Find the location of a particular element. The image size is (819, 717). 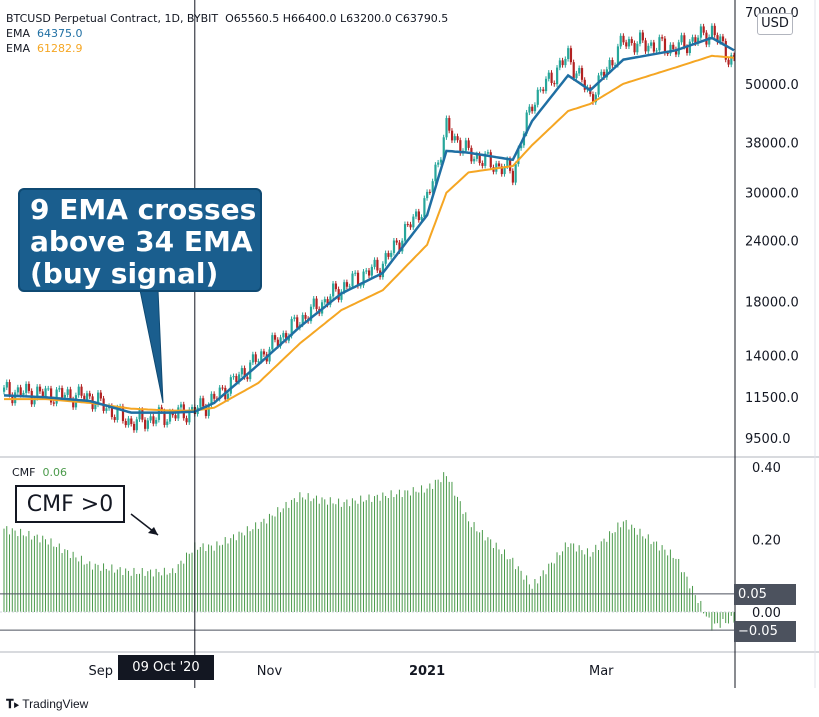

x-tick-label-0: Sep is located at coordinates (101, 671).